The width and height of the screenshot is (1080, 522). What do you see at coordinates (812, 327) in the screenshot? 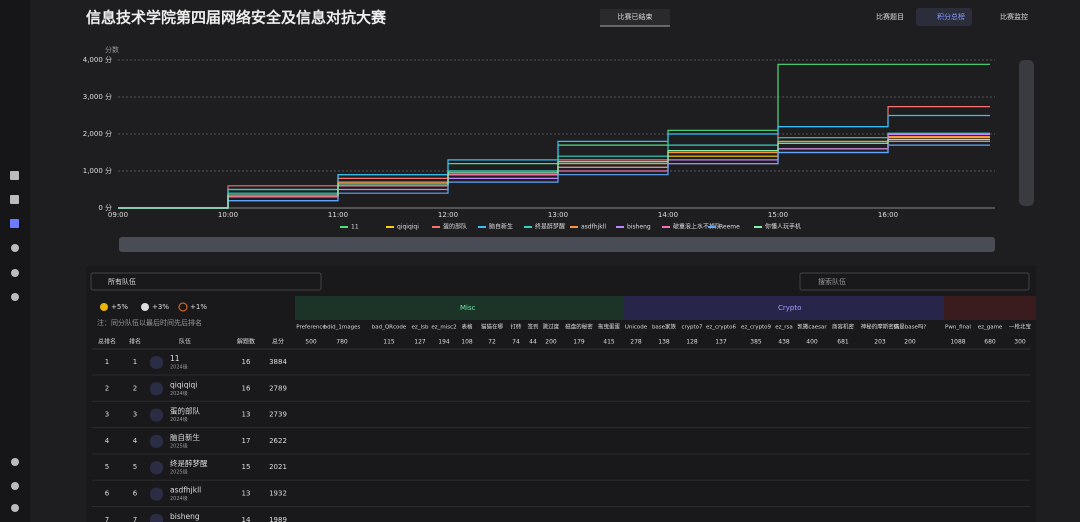
I see `challenge-name: 凯撒caesar` at bounding box center [812, 327].